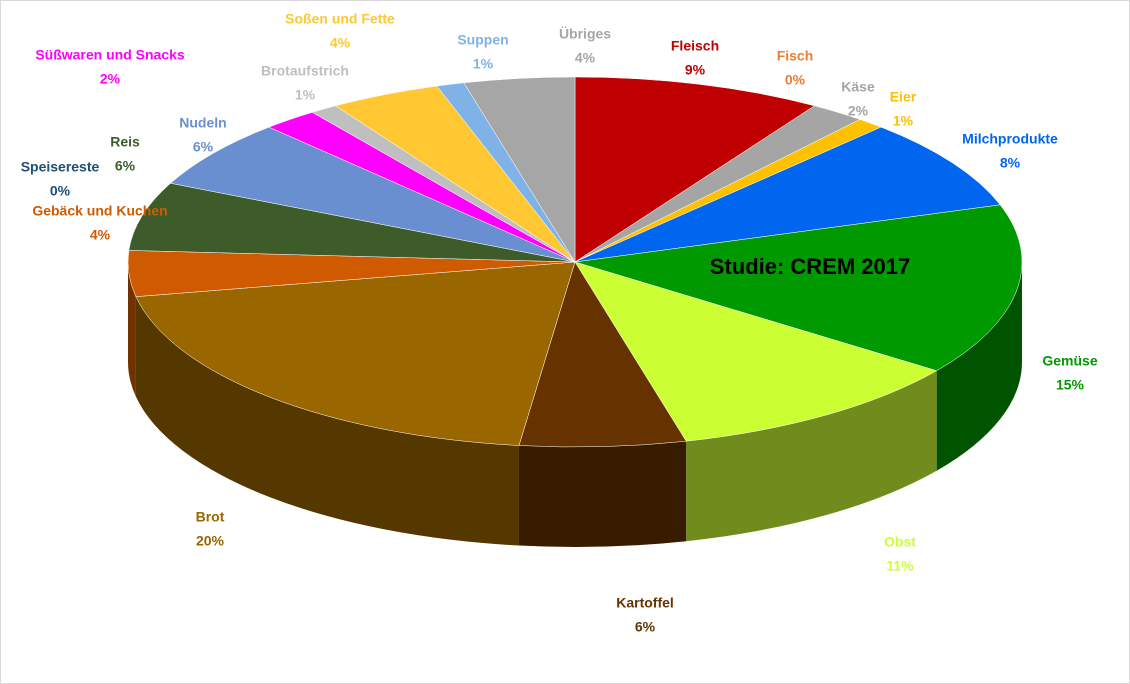 This screenshot has height=684, width=1130. Describe the element at coordinates (110, 55) in the screenshot. I see `slice-label: Süßwaren und Snacks` at that location.